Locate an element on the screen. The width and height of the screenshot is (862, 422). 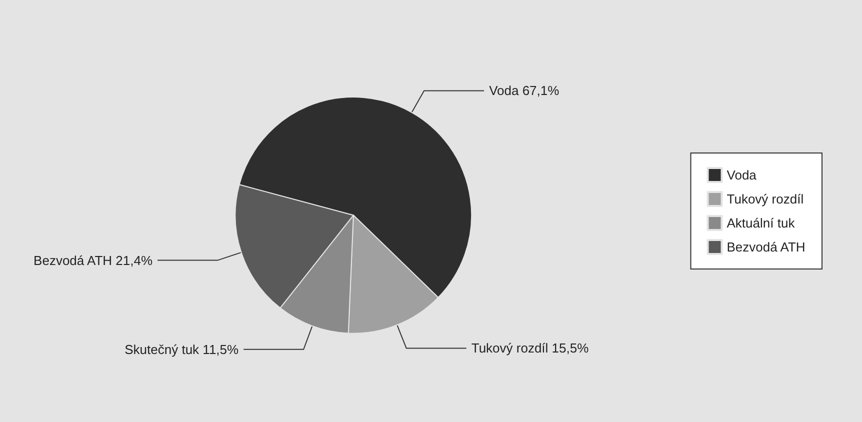
legend-label: Bezvodá ATH is located at coordinates (766, 247).